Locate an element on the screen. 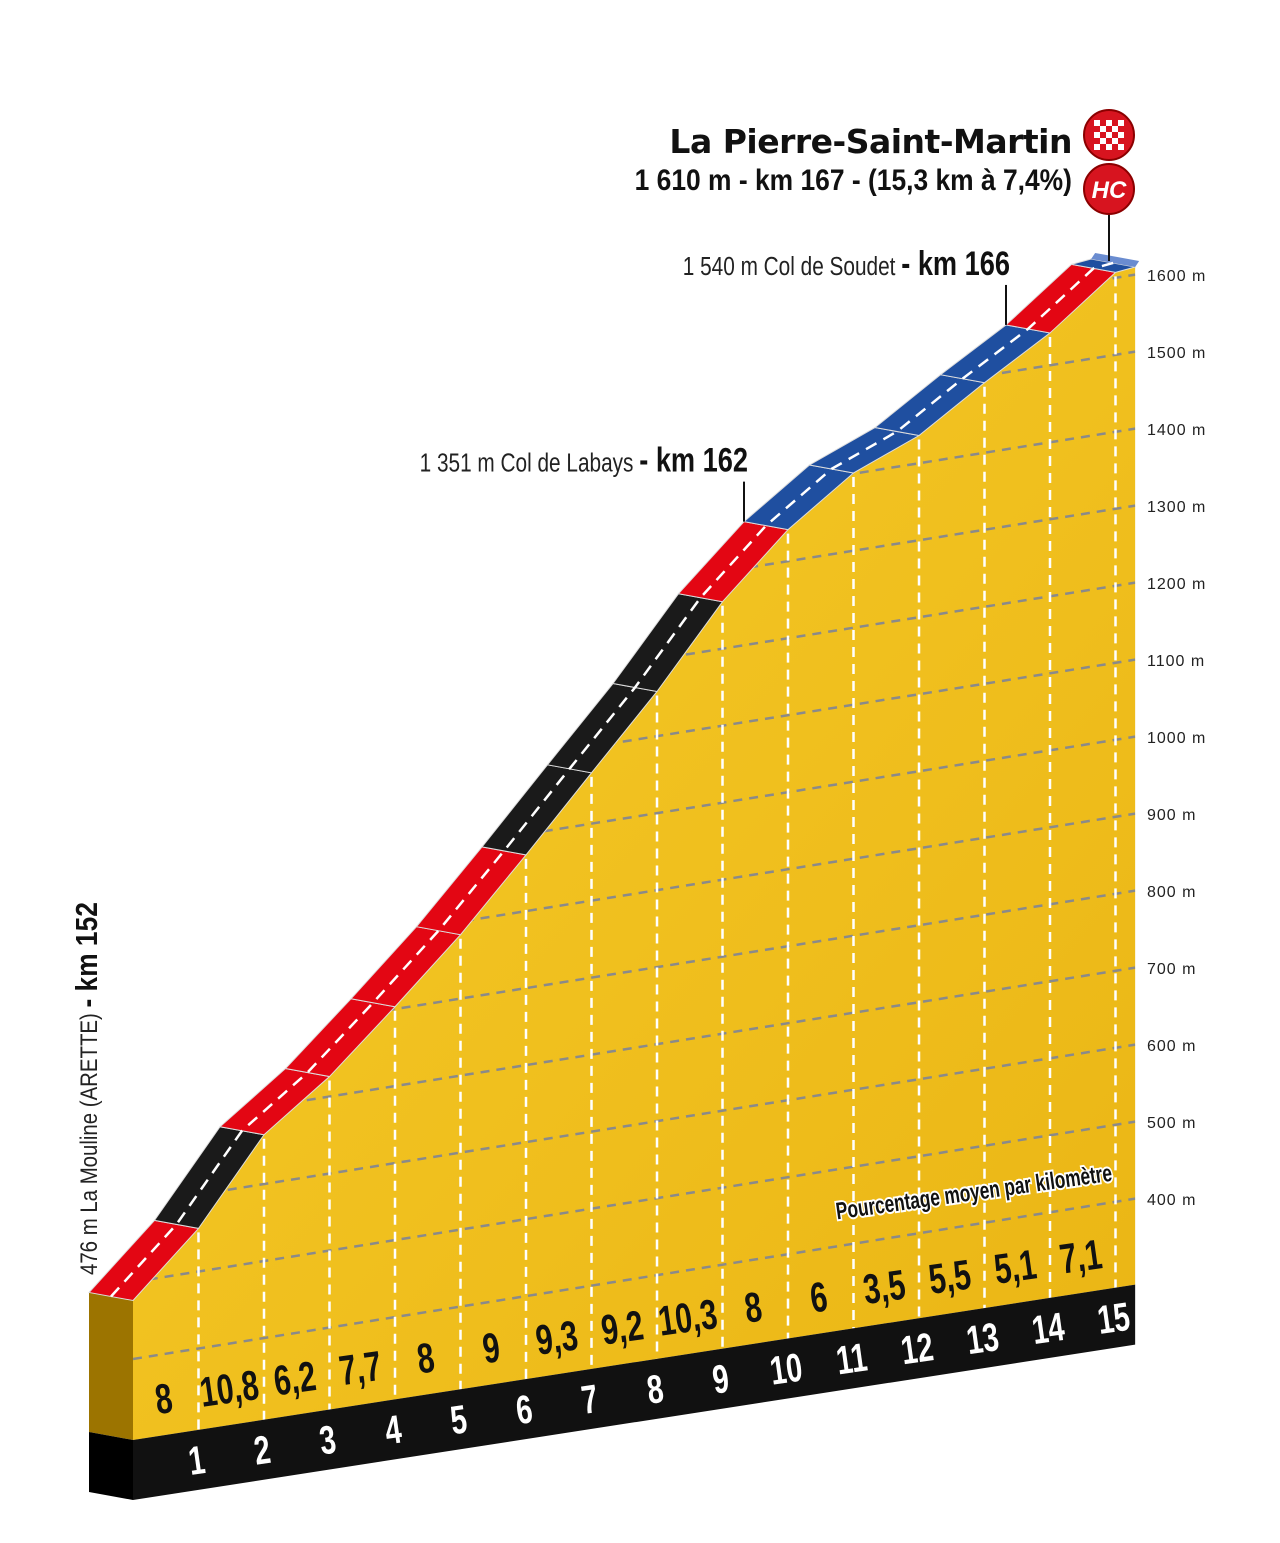  km-tick-label: 8 is located at coordinates (655, 1389).